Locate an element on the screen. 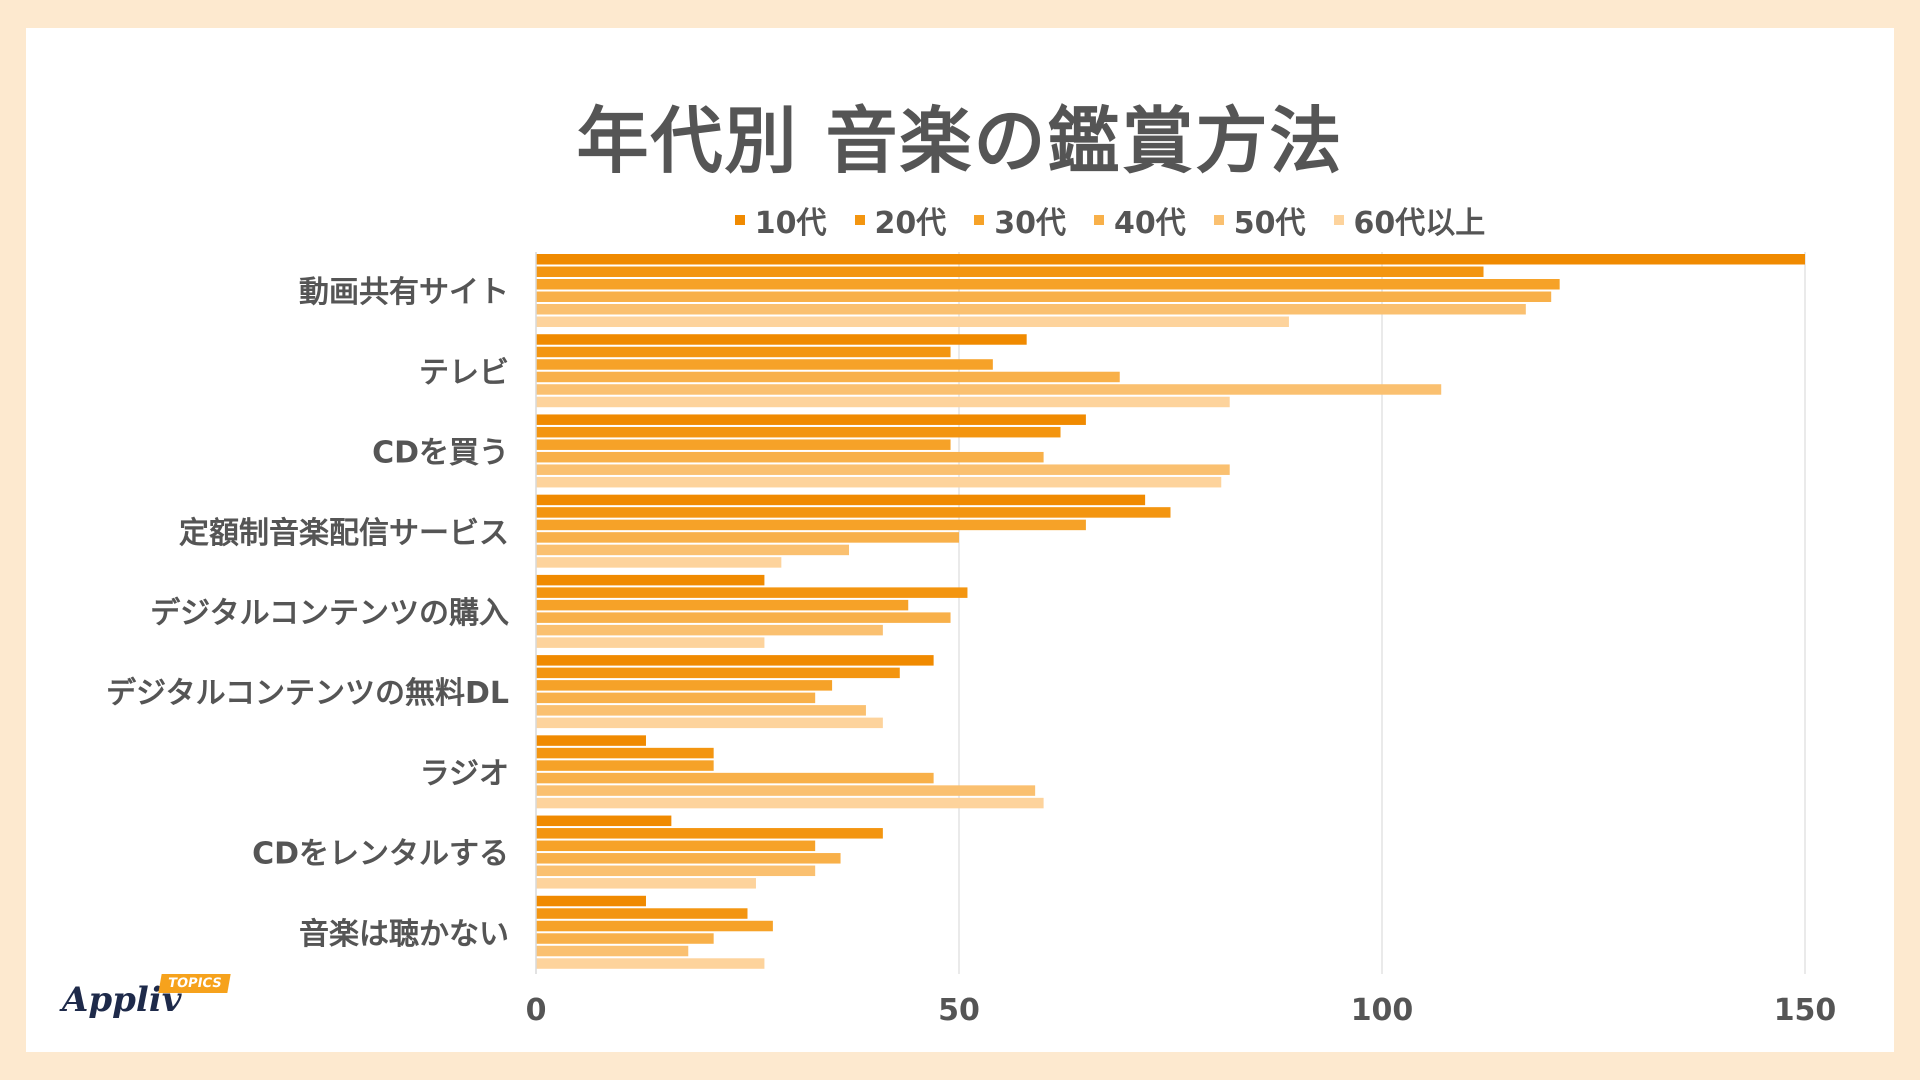 This screenshot has height=1080, width=1920. category-label: ラジオ is located at coordinates (464, 773).